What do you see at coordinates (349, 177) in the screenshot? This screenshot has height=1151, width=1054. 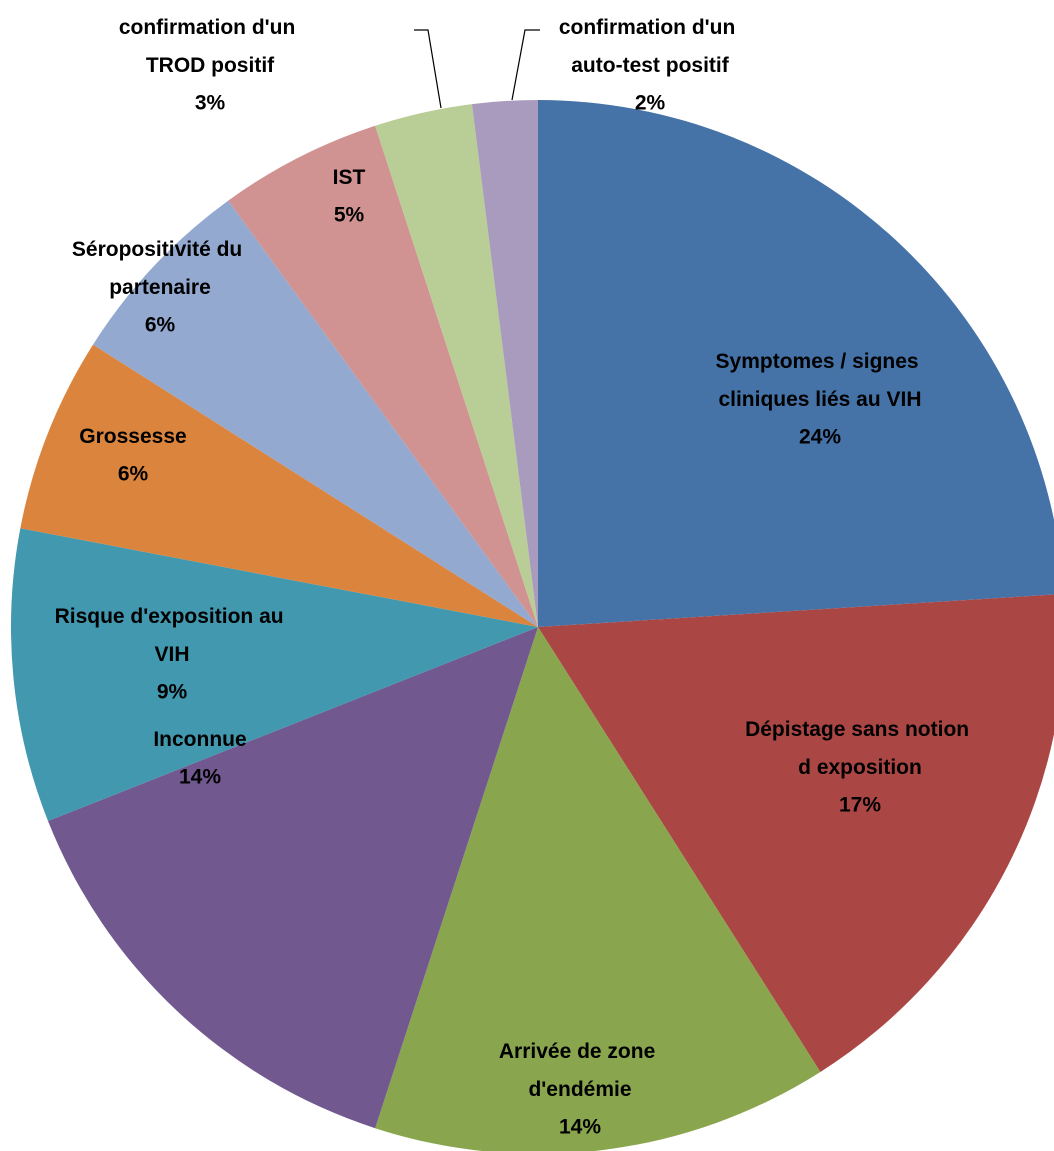 I see `slice-label: IST` at bounding box center [349, 177].